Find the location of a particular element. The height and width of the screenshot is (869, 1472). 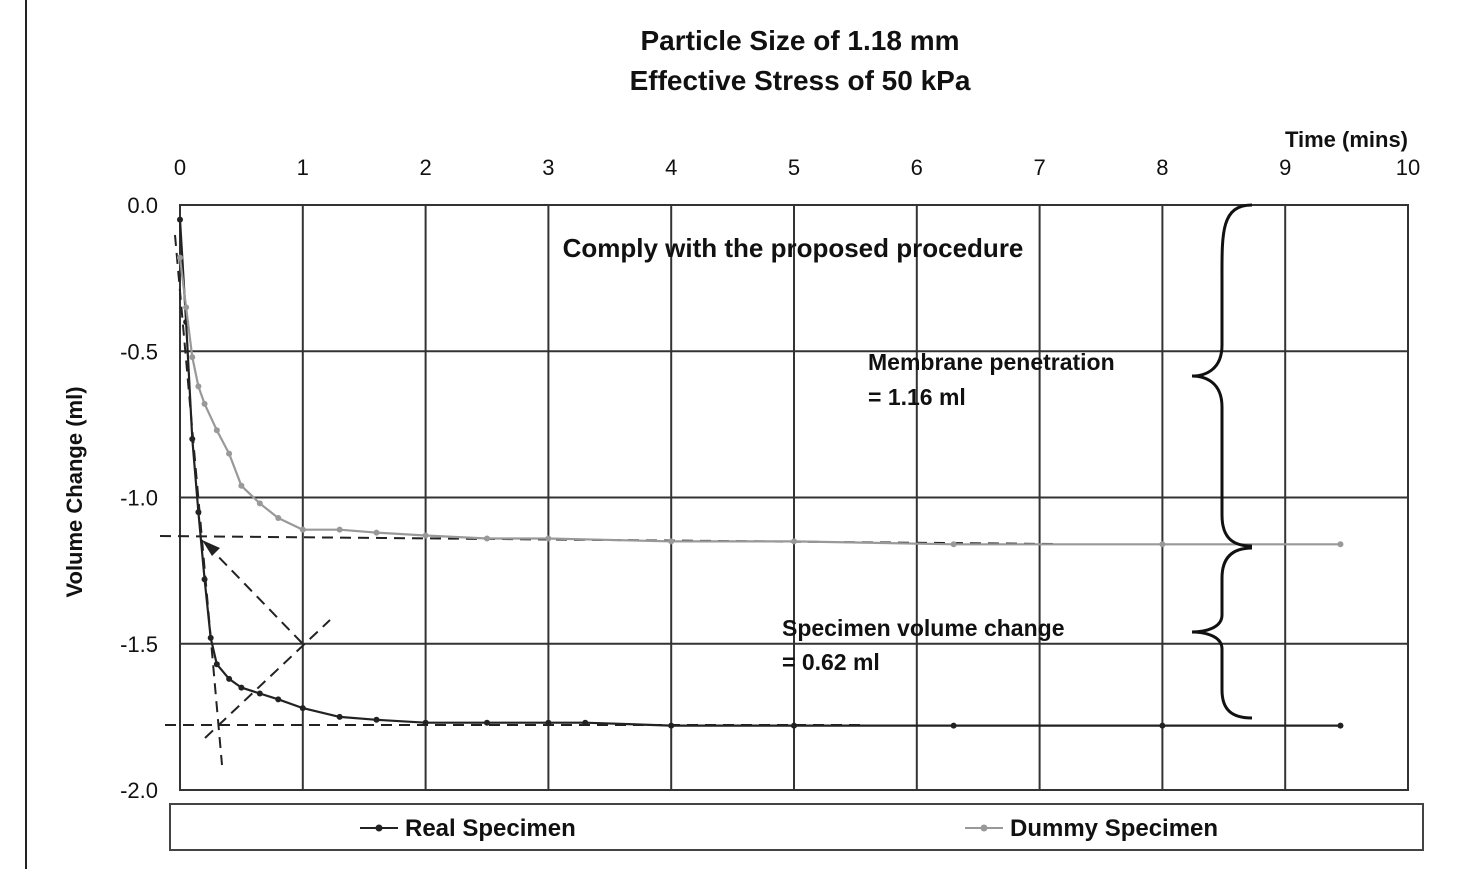

membrane-brace is located at coordinates (1222, 375).